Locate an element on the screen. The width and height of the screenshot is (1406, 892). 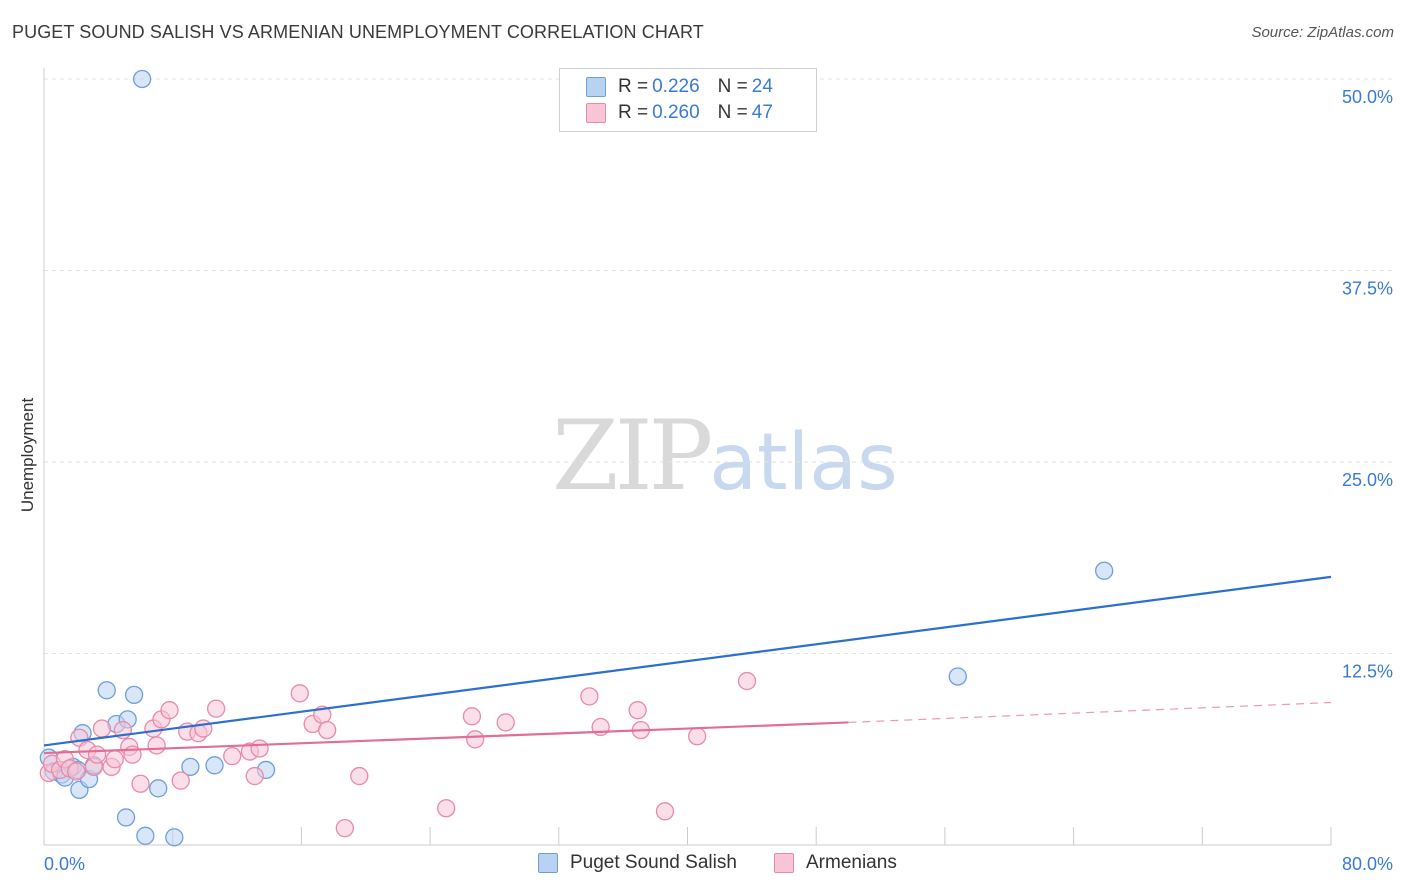
watermark: ZIPatlas is located at coordinates (725, 456).